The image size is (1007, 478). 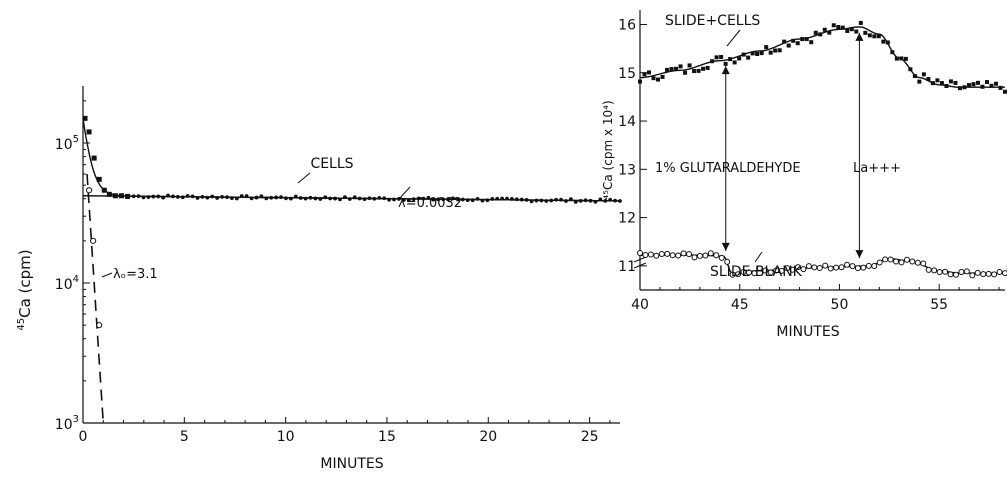 What do you see at coordinates (726, 247) in the screenshot?
I see `glutaraldehyde-arrow-head-down` at bounding box center [726, 247].